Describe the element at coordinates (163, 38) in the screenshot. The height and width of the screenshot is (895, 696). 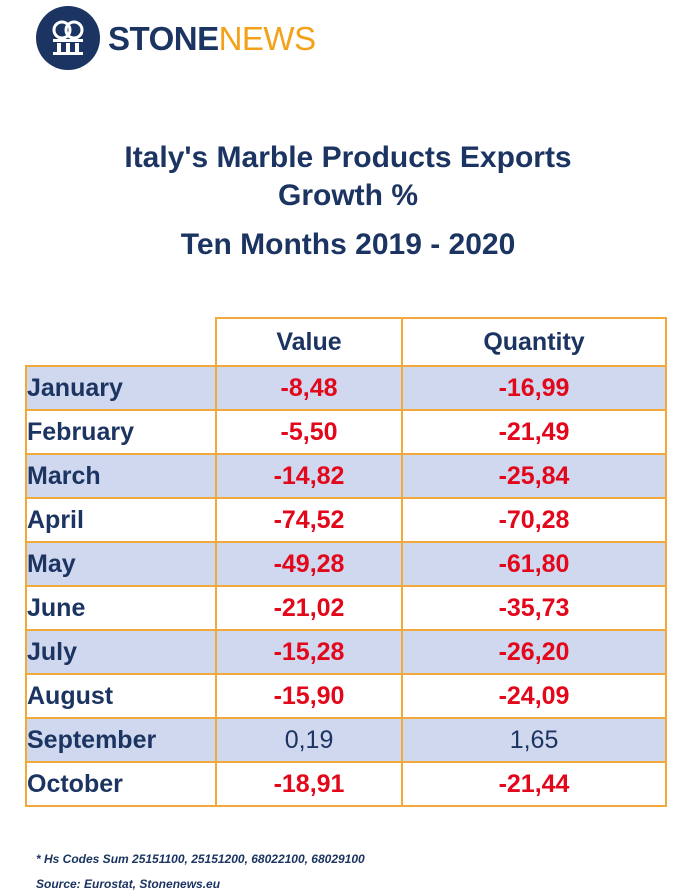
I see `logo-stone-text: STONE` at that location.